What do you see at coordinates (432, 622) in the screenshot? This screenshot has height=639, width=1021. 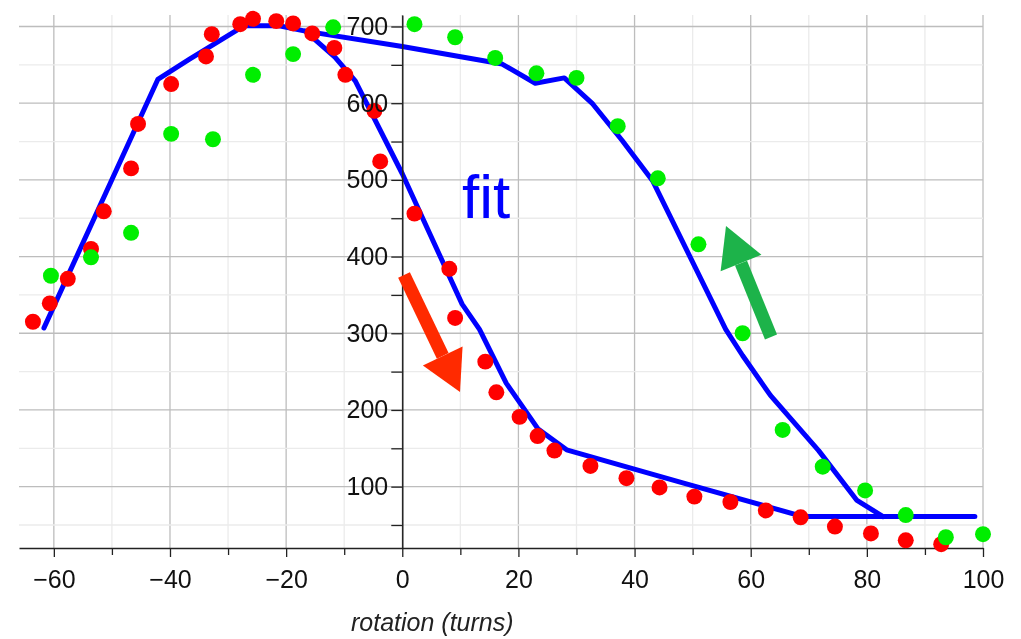 I see `x-axis-title: rotation (turns)` at bounding box center [432, 622].